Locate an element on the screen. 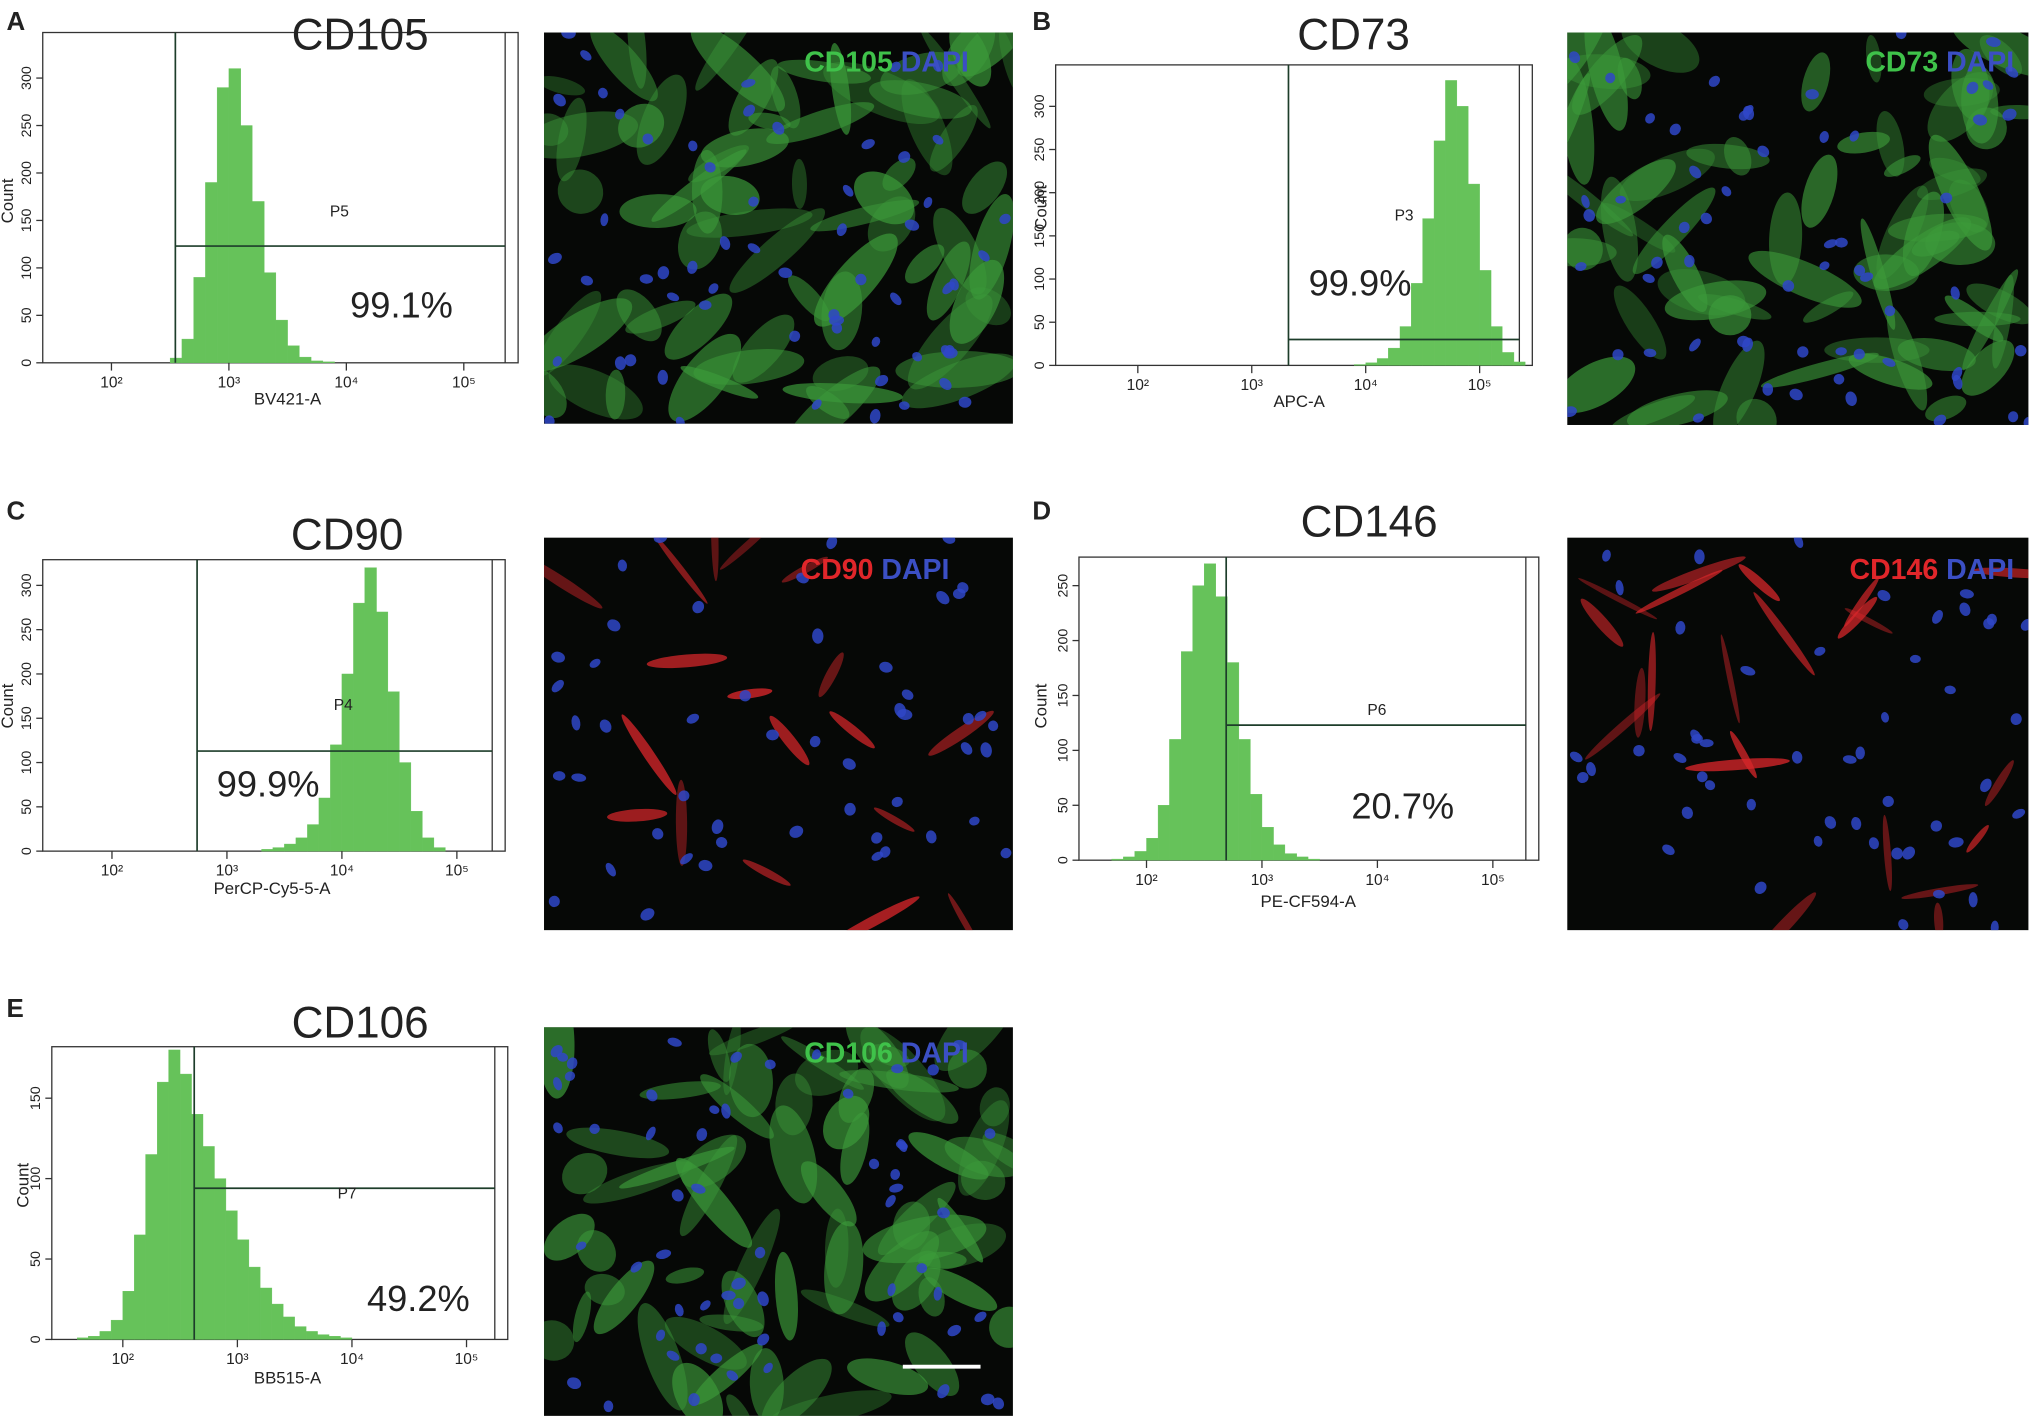 This screenshot has width=2031, height=1416. y-tick-label: 0 is located at coordinates (27, 851).